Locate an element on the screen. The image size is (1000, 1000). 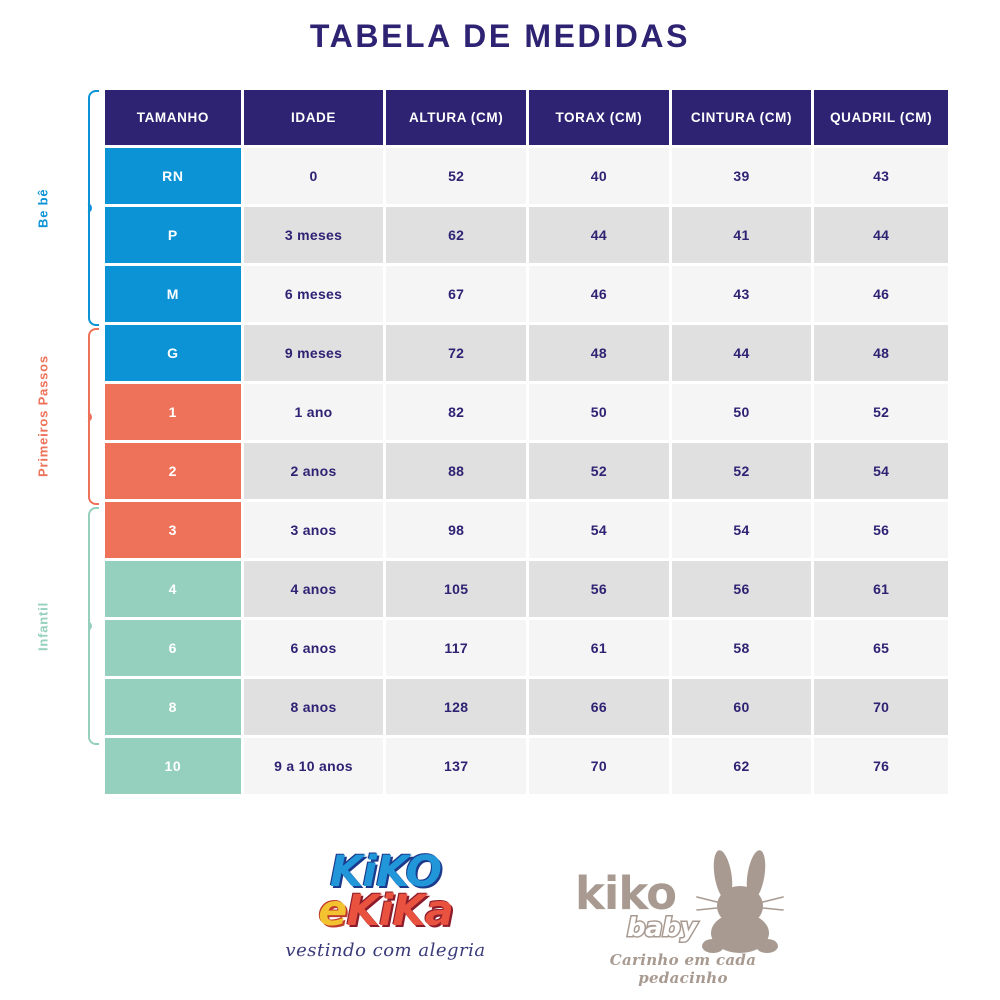
cell-tamanho: RN is located at coordinates (173, 176).